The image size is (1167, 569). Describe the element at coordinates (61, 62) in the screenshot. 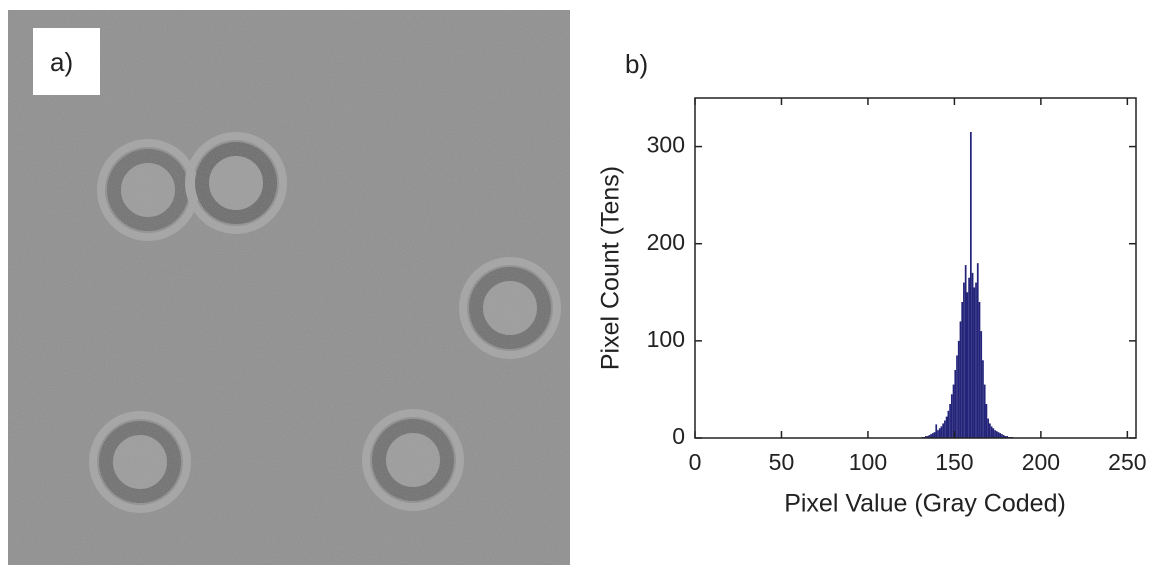

I see `panel-label: a)` at that location.